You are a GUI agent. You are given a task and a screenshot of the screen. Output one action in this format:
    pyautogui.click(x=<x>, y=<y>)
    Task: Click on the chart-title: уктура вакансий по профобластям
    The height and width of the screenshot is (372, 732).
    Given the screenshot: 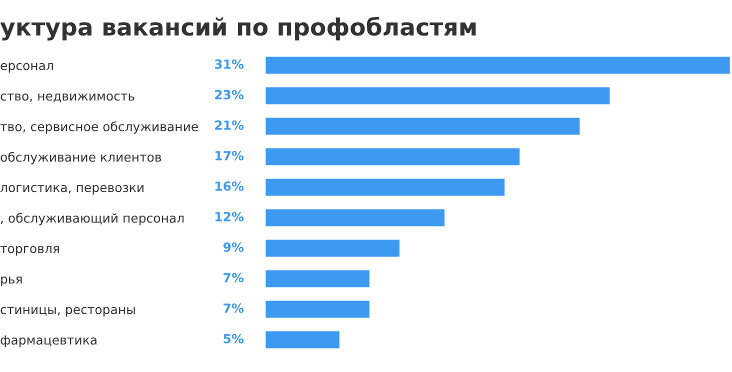 What is the action you would take?
    pyautogui.click(x=238, y=28)
    